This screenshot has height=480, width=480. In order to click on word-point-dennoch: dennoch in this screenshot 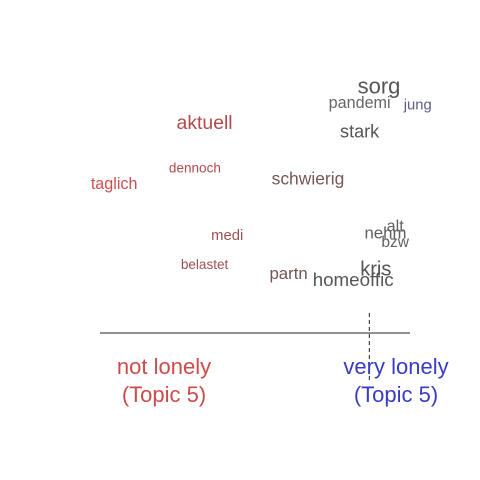, I will do `click(195, 167)`.